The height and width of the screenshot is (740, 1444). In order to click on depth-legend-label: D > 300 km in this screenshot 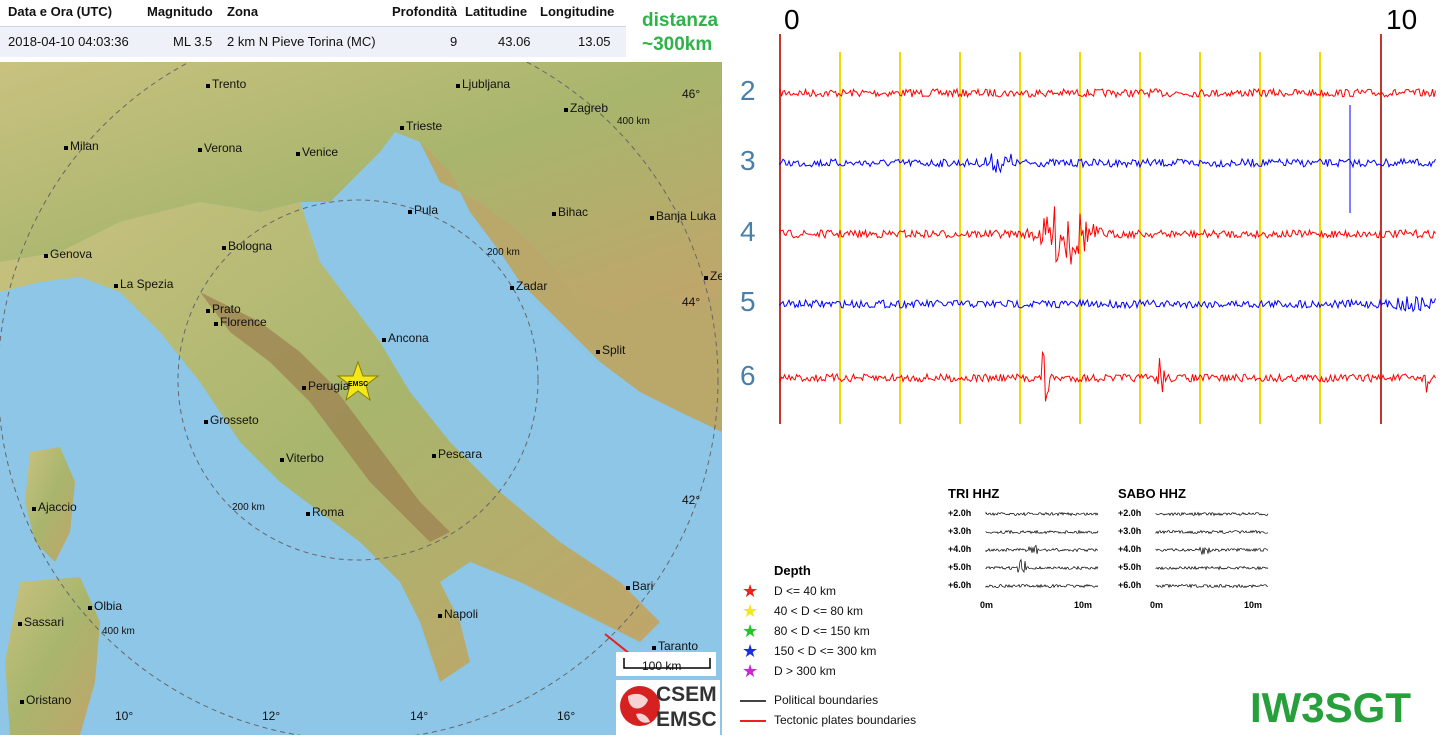, I will do `click(805, 671)`.